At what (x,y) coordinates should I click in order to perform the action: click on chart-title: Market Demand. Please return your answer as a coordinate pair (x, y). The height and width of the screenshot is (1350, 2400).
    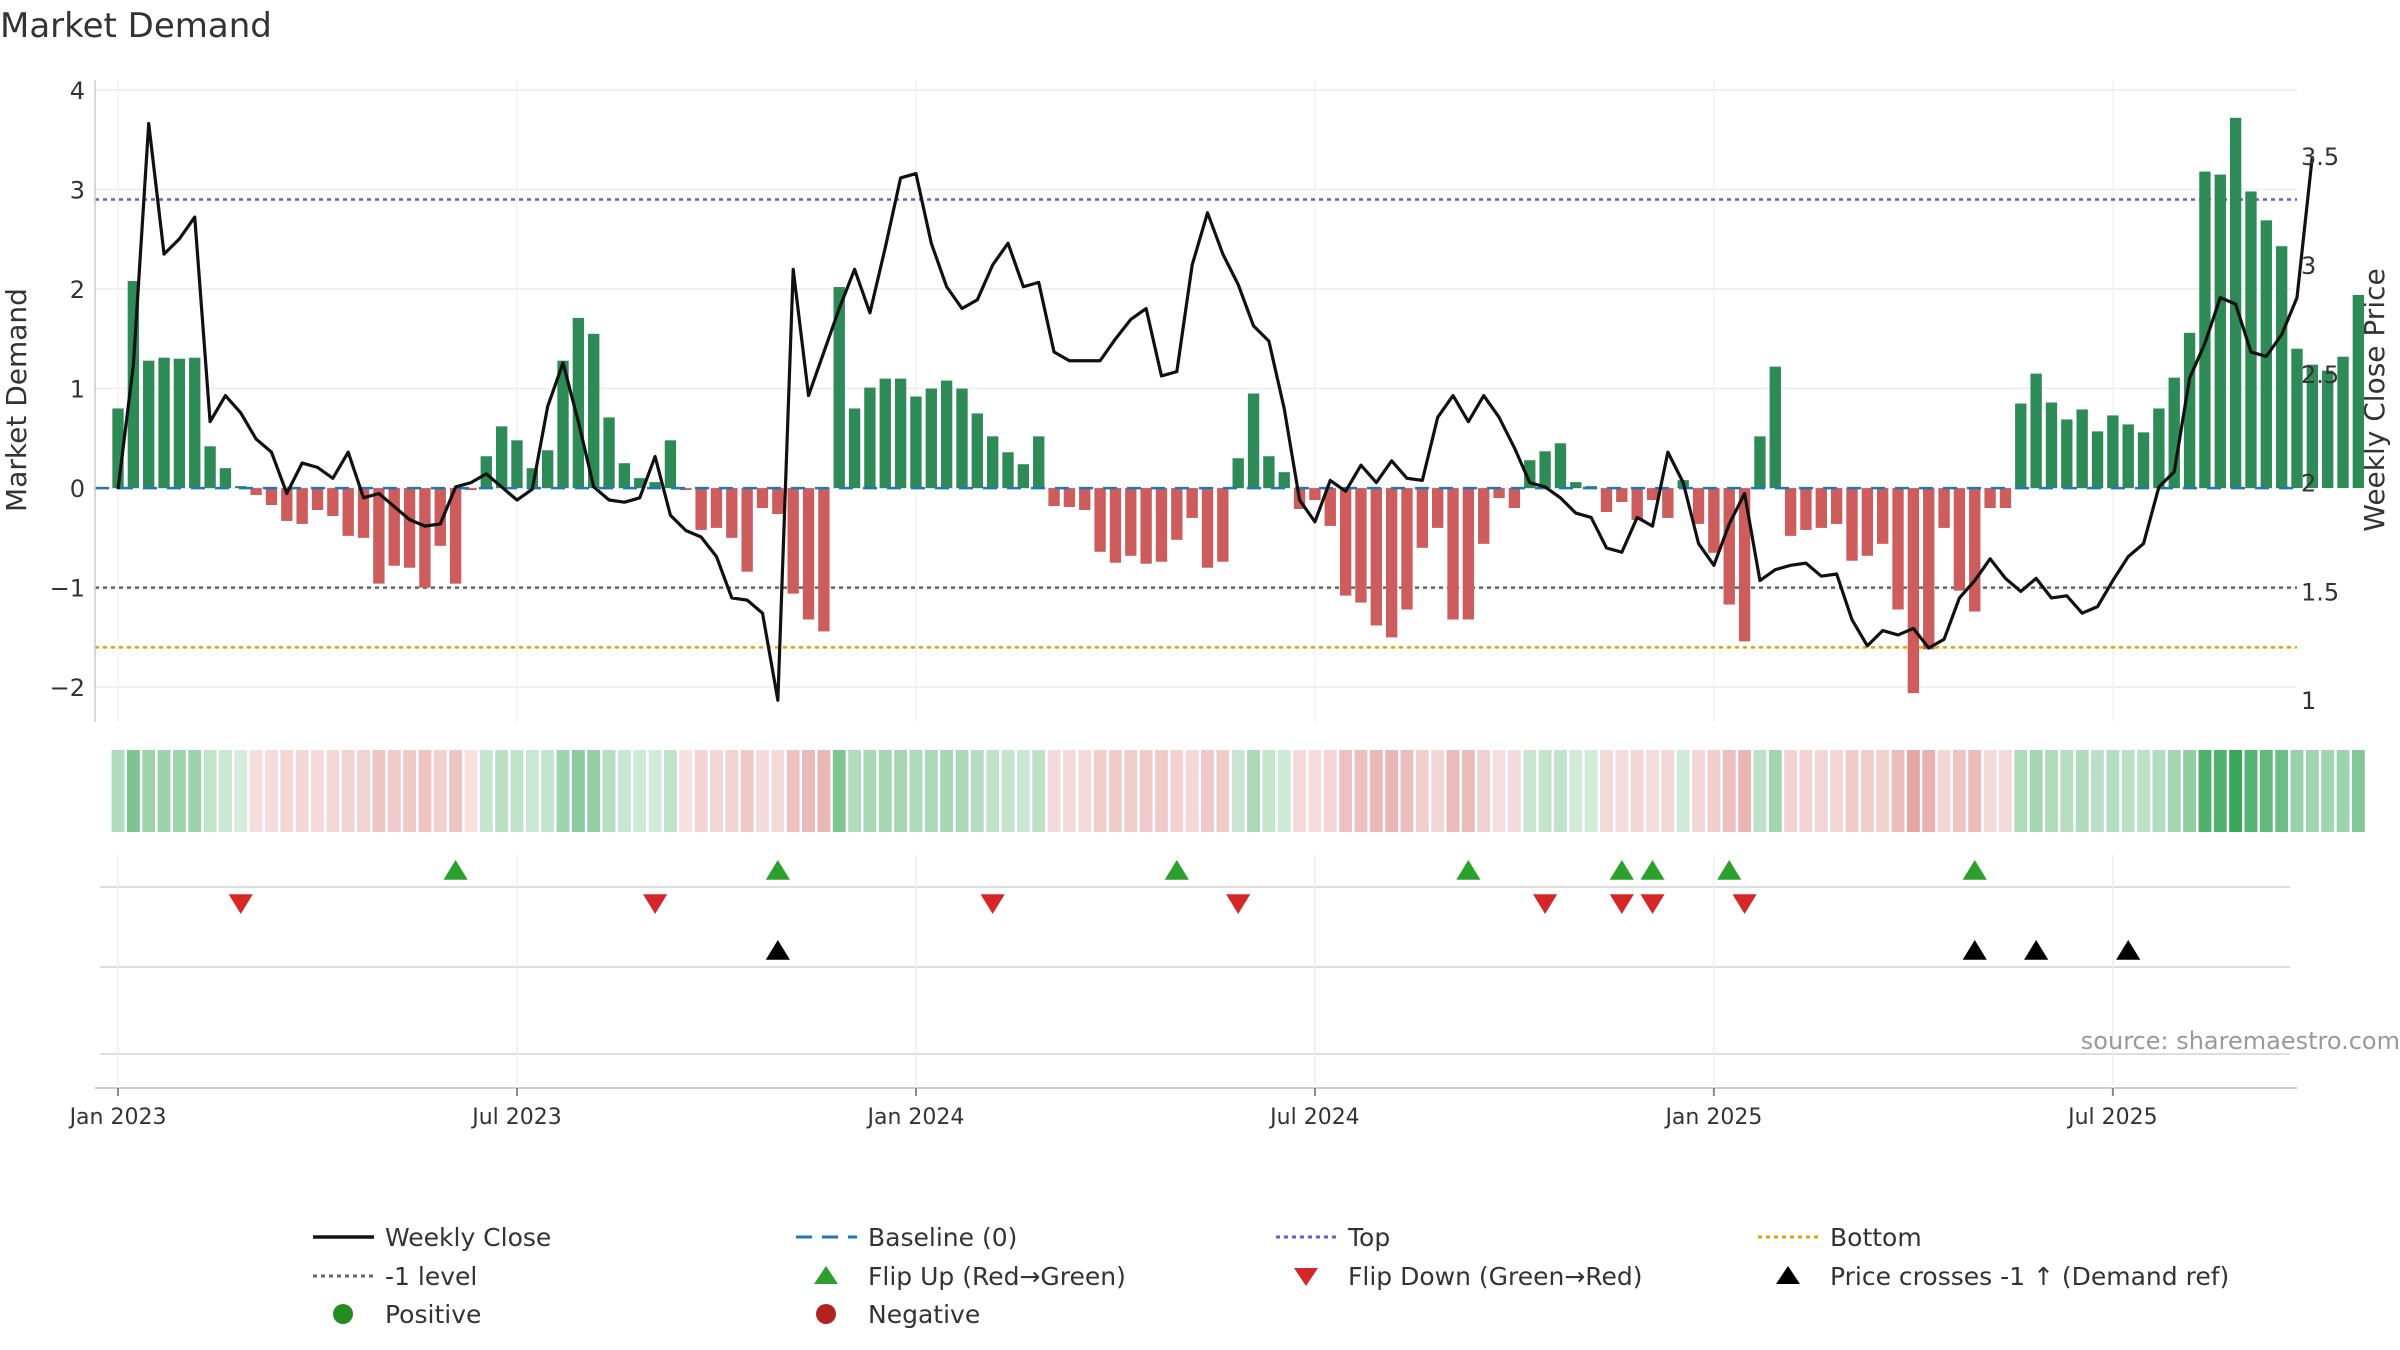
    Looking at the image, I should click on (136, 26).